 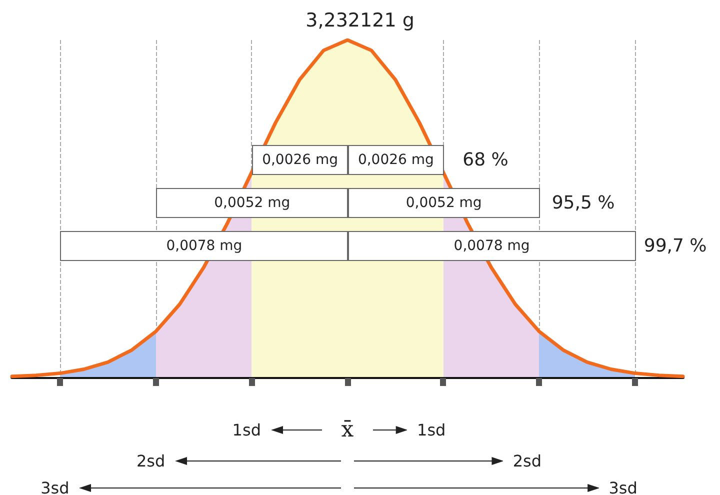 I want to click on annotation: 95,5 %, so click(x=583, y=203).